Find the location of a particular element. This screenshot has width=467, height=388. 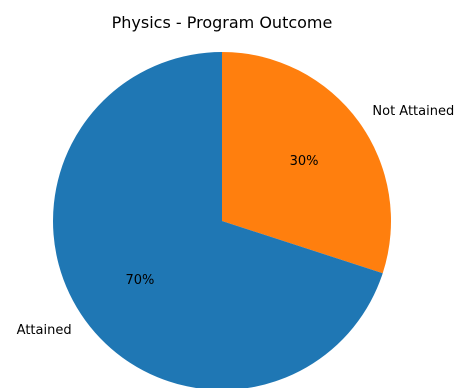

pie-category-label-attained: Attained is located at coordinates (44, 330).